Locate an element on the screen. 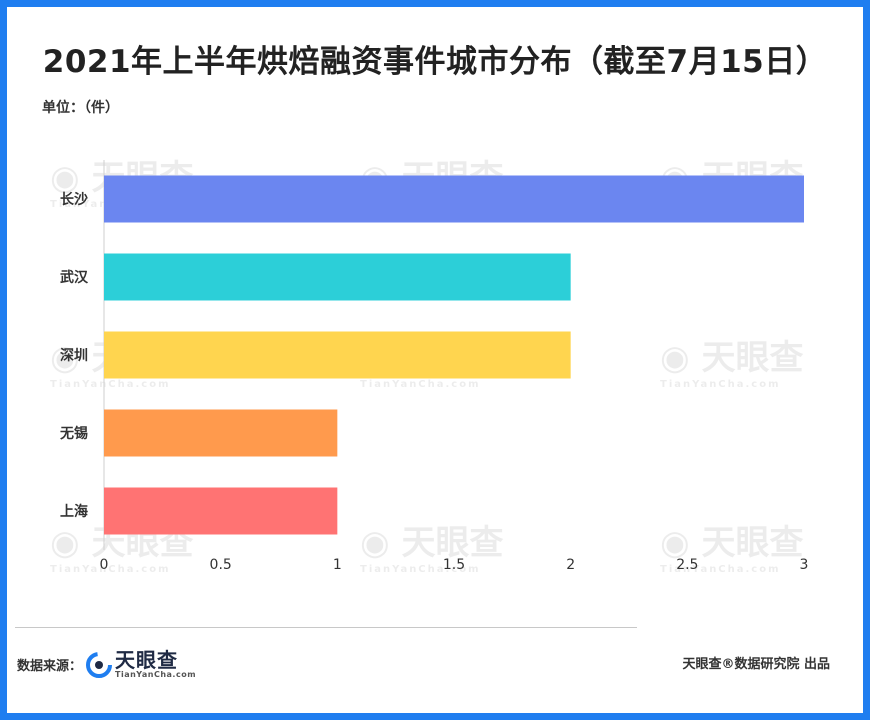  brand-logo: 天眼查 TianYanCha.com is located at coordinates (141, 664).